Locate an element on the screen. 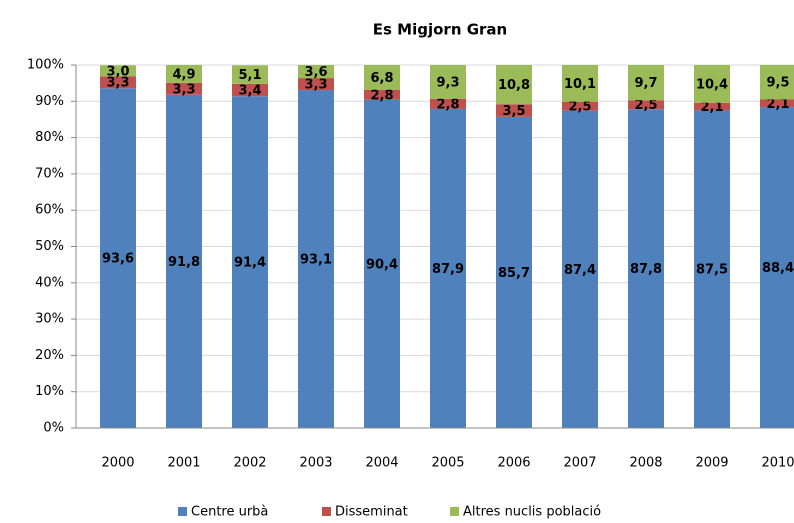  x-tick-label: 2008 is located at coordinates (645, 463).